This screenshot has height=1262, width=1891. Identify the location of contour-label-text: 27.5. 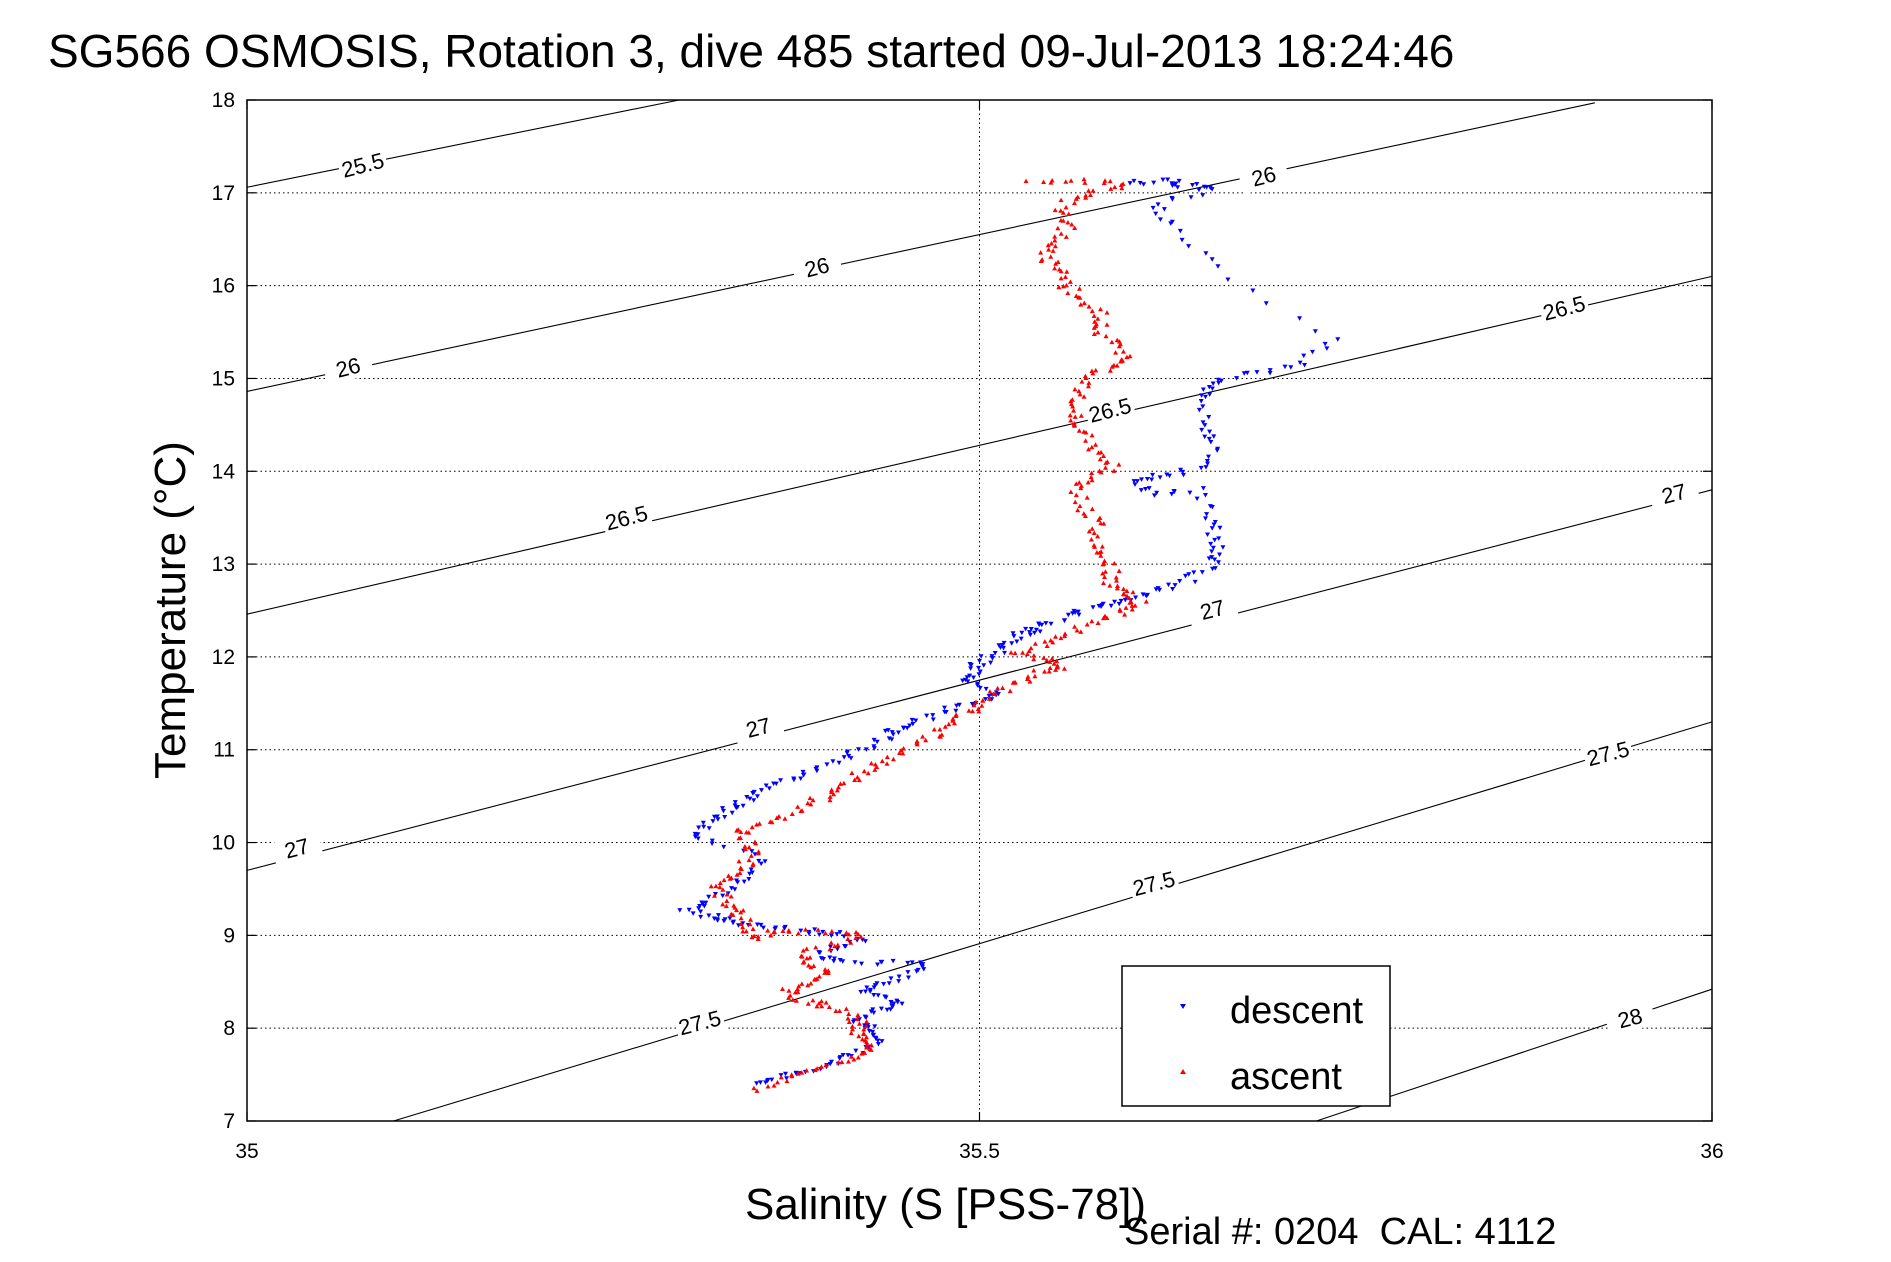
(700, 1022).